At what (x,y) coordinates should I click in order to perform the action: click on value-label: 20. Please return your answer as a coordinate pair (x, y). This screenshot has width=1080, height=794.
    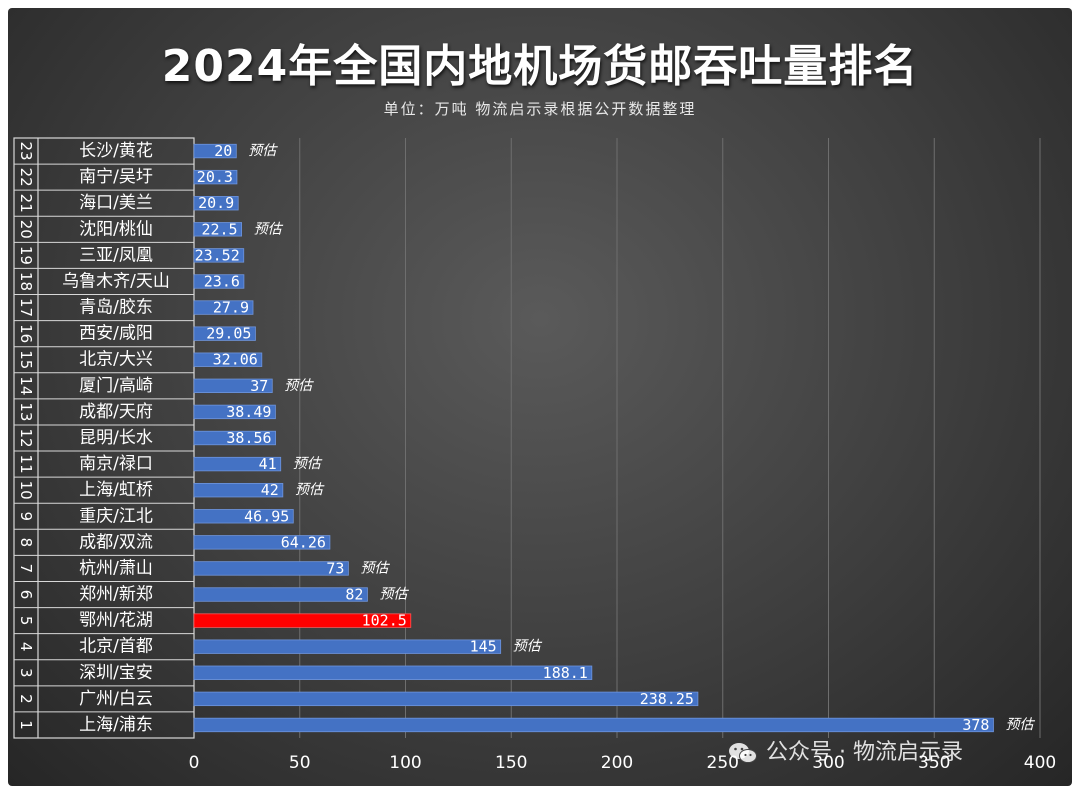
    Looking at the image, I should click on (223, 151).